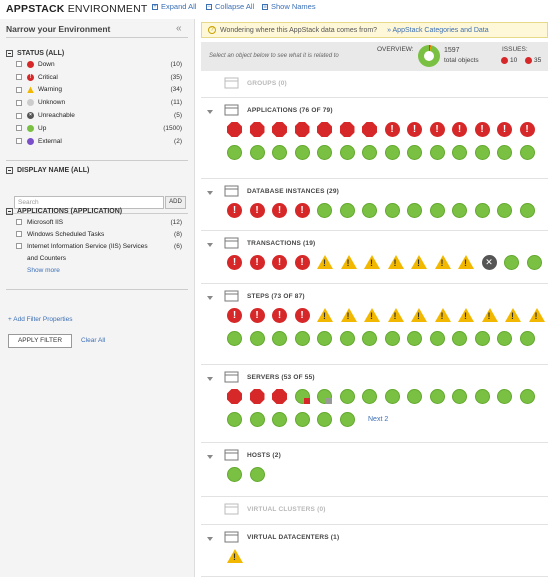 This screenshot has width=550, height=577. Describe the element at coordinates (97, 234) in the screenshot. I see `app-filter-item: Windows Scheduled Tasks (8)` at that location.